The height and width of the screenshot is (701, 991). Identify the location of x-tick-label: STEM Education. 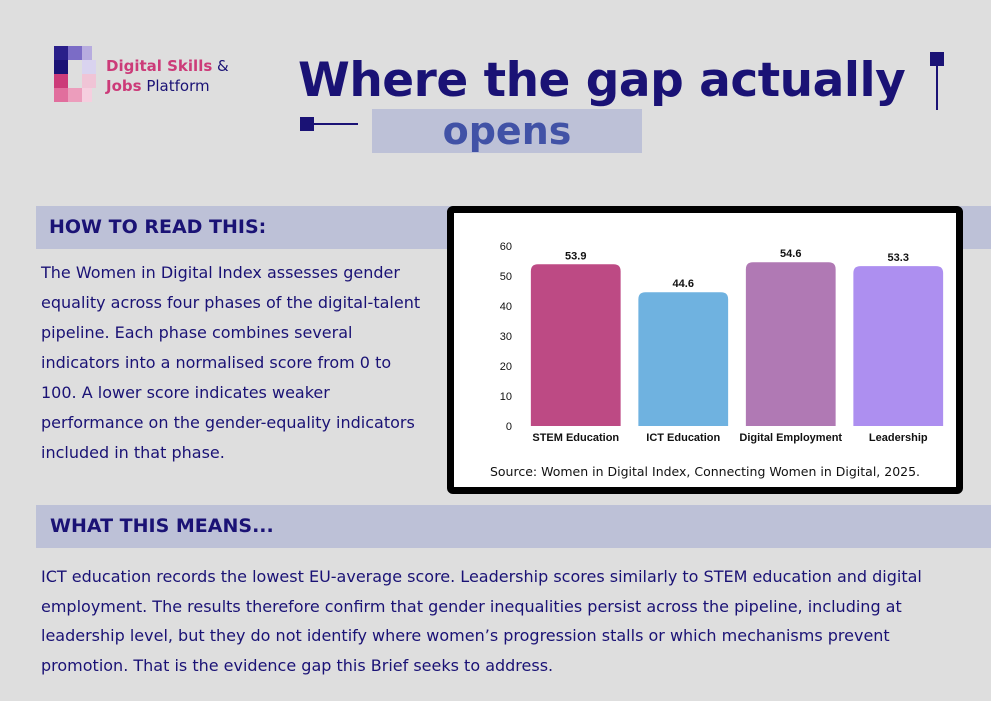
(575, 438).